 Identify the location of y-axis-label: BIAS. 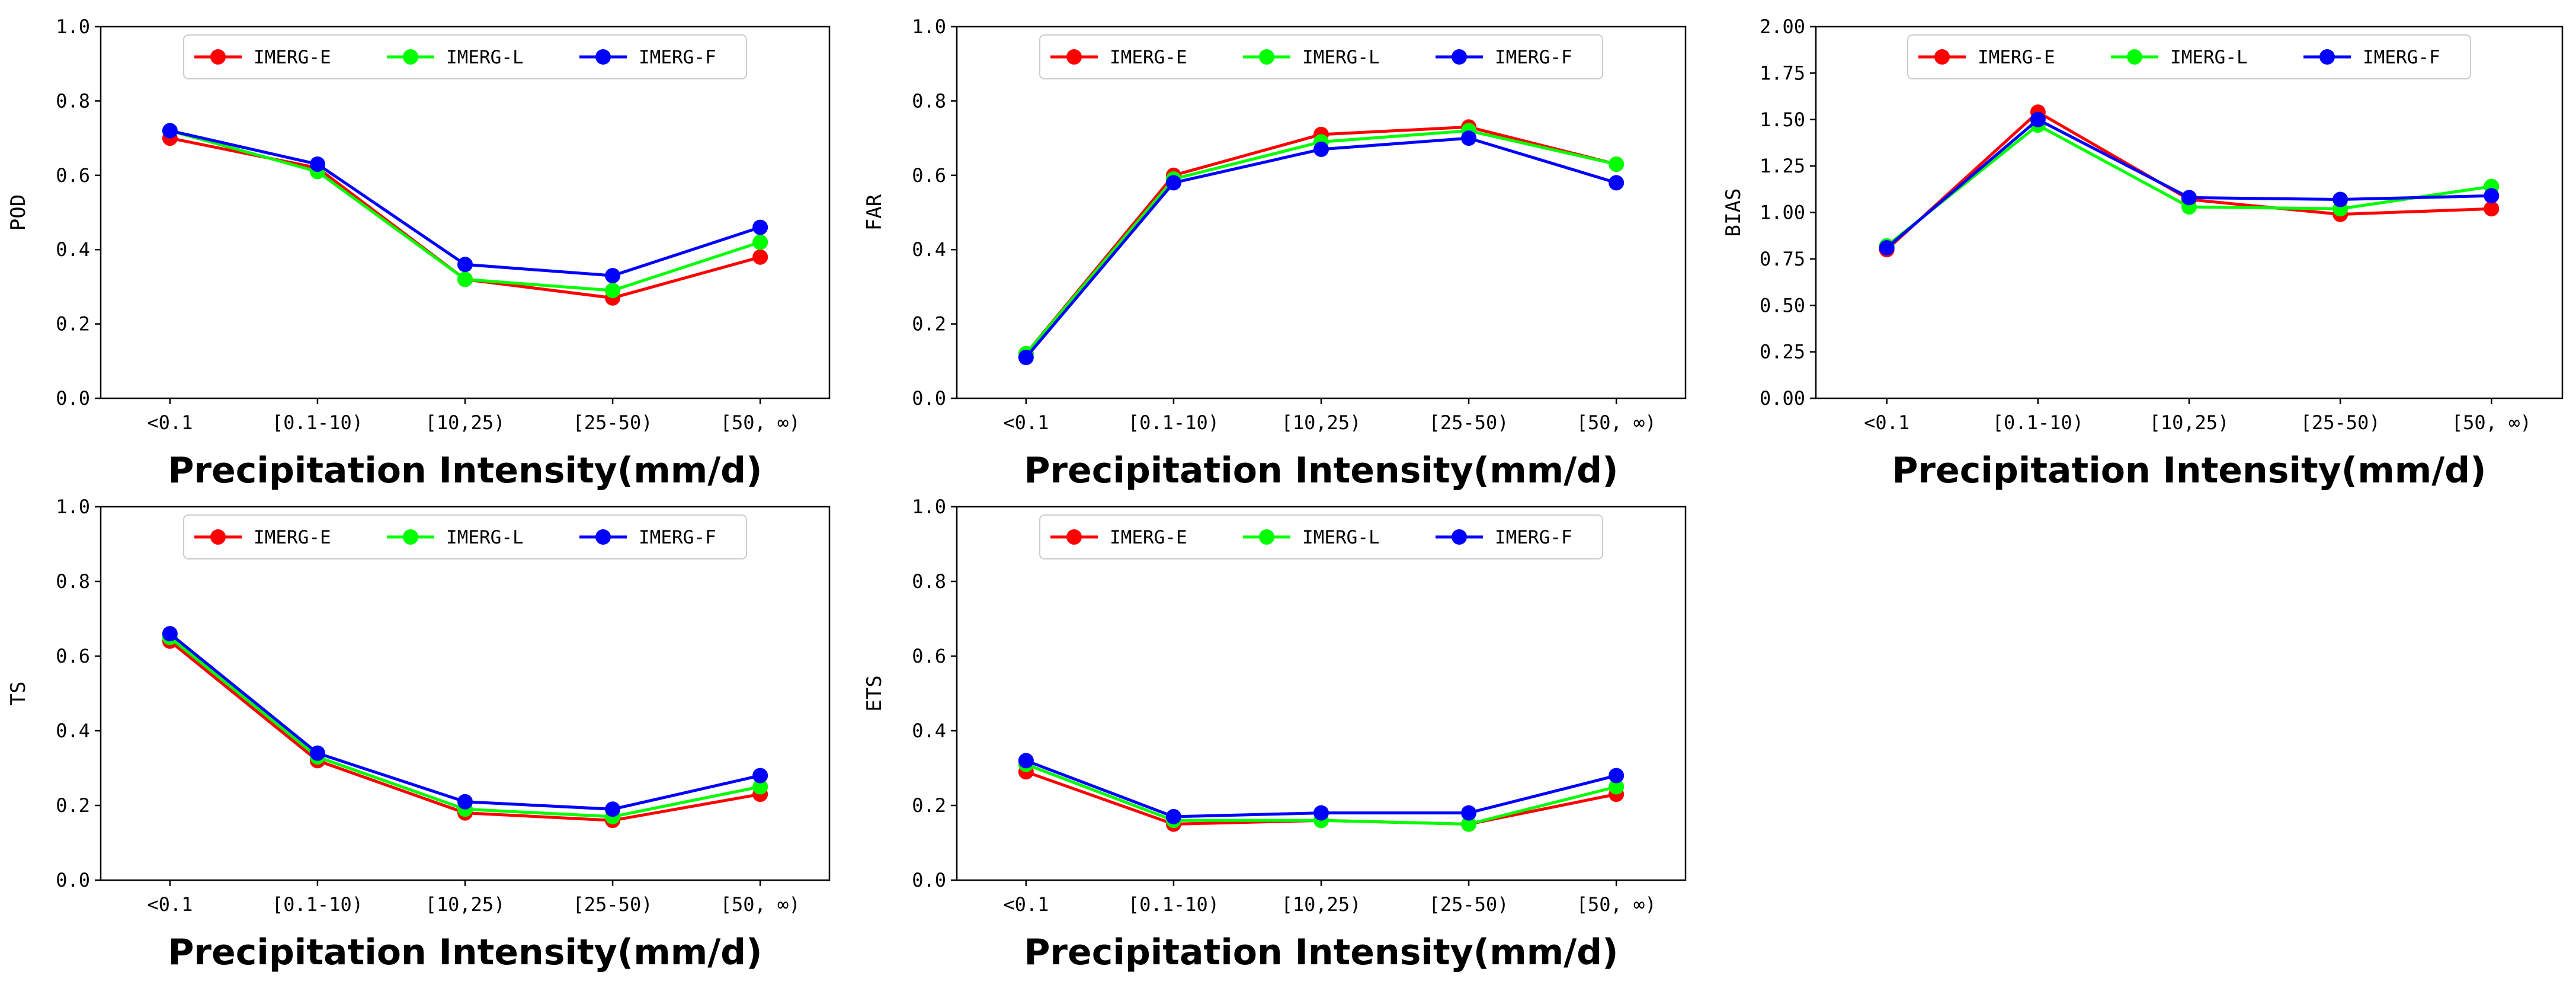
(1734, 212).